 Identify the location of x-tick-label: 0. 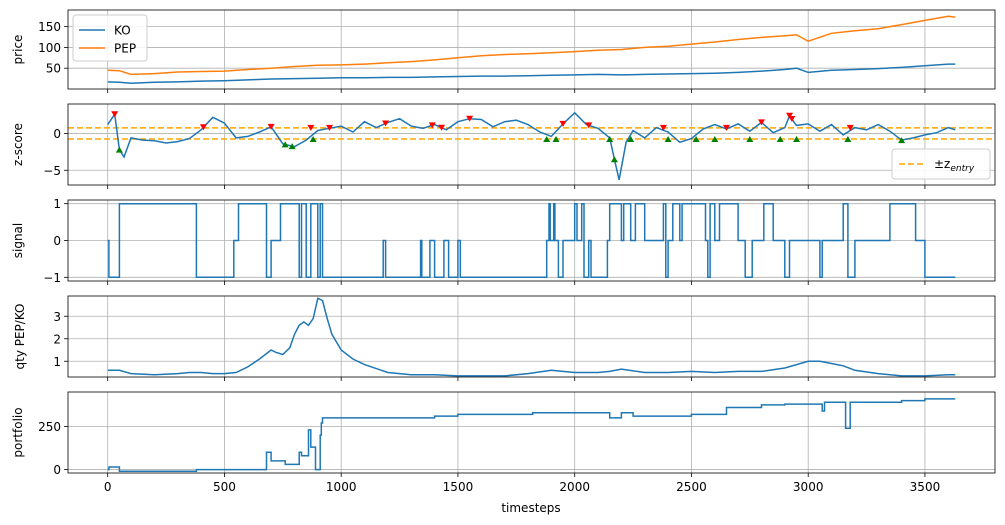
(108, 487).